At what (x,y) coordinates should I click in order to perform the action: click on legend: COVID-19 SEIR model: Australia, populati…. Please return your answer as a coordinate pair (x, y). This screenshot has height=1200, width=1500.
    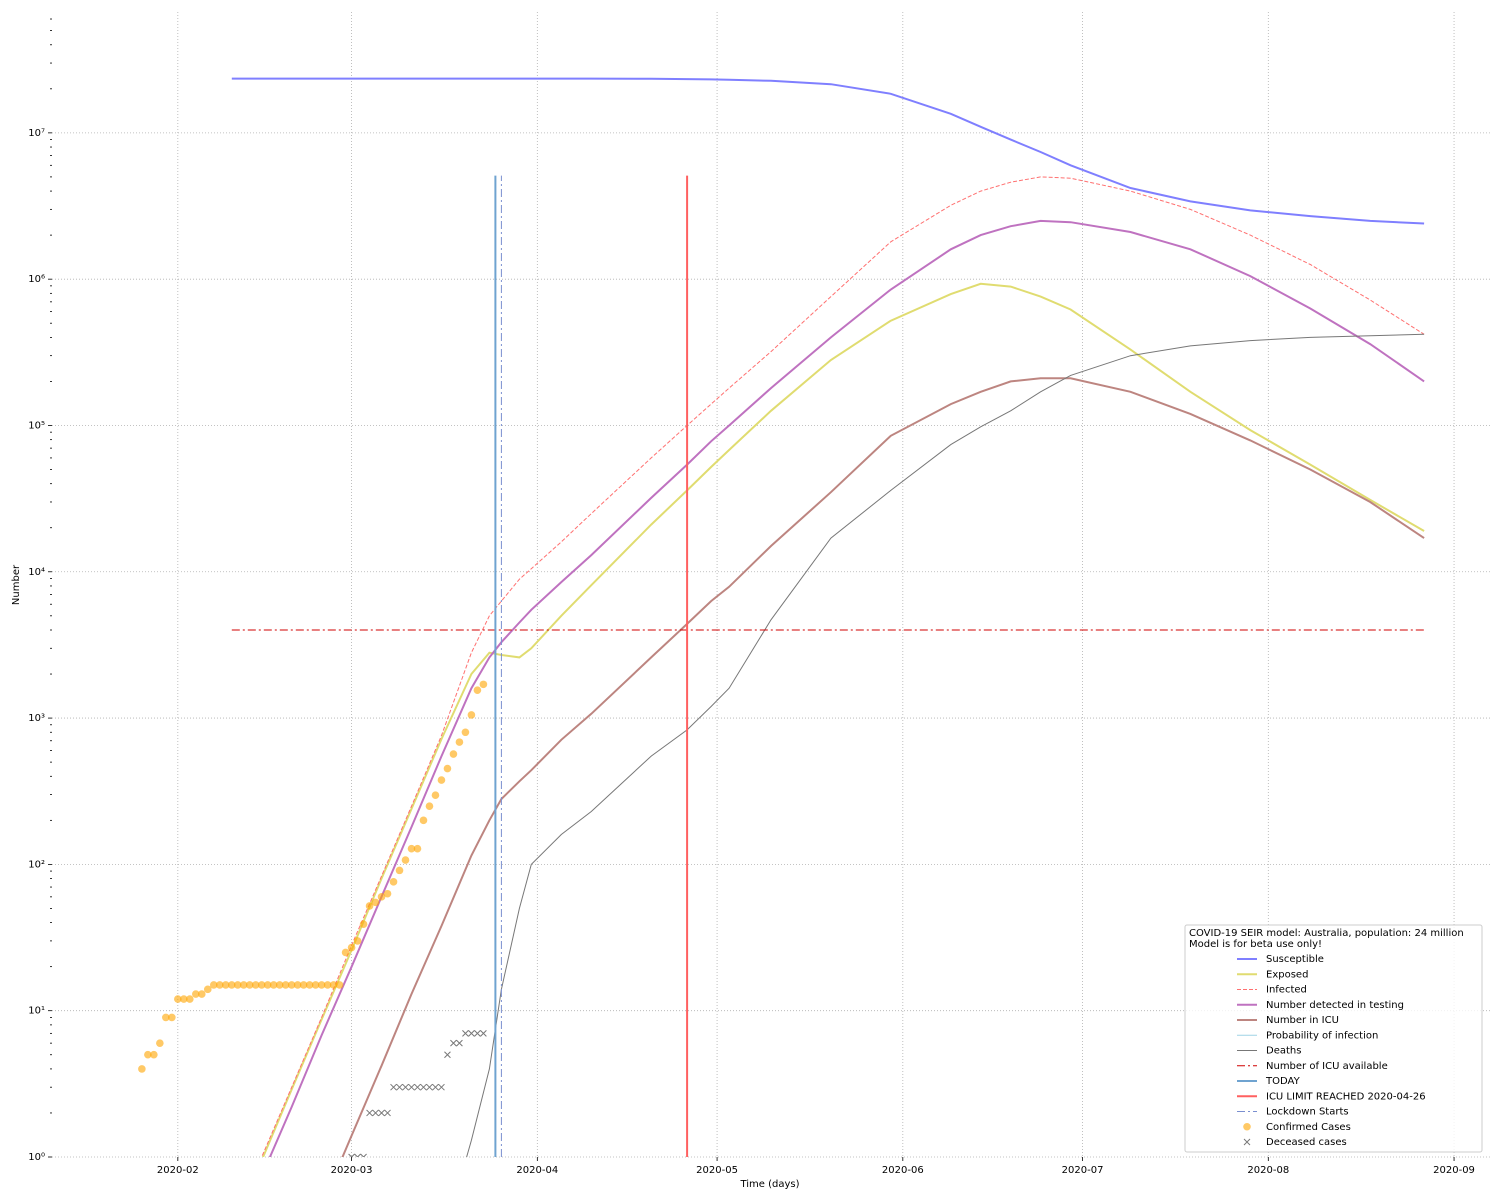
    Looking at the image, I should click on (1333, 1038).